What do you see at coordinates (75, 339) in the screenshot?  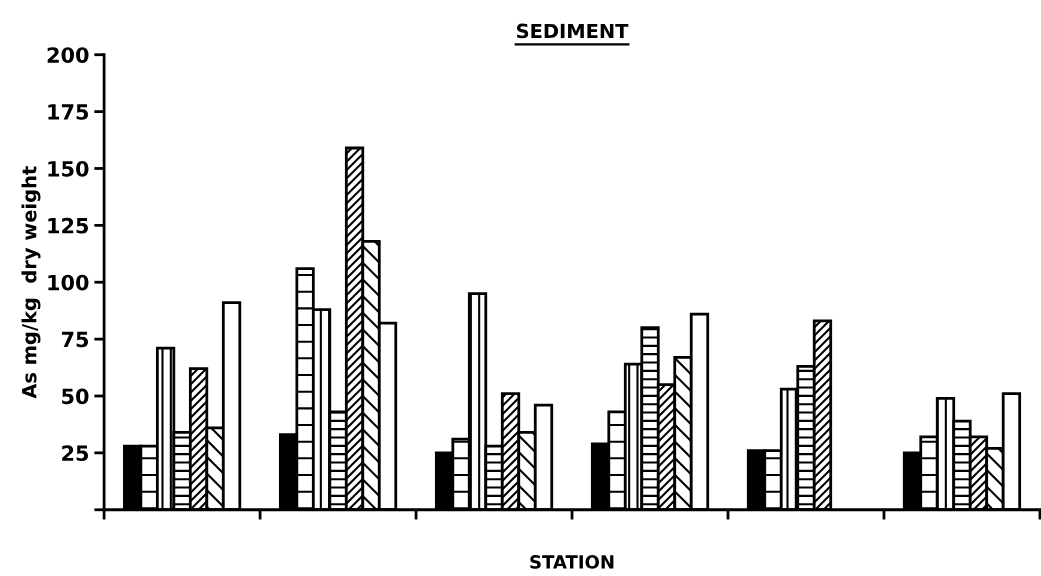 I see `y-tick-label: 75` at bounding box center [75, 339].